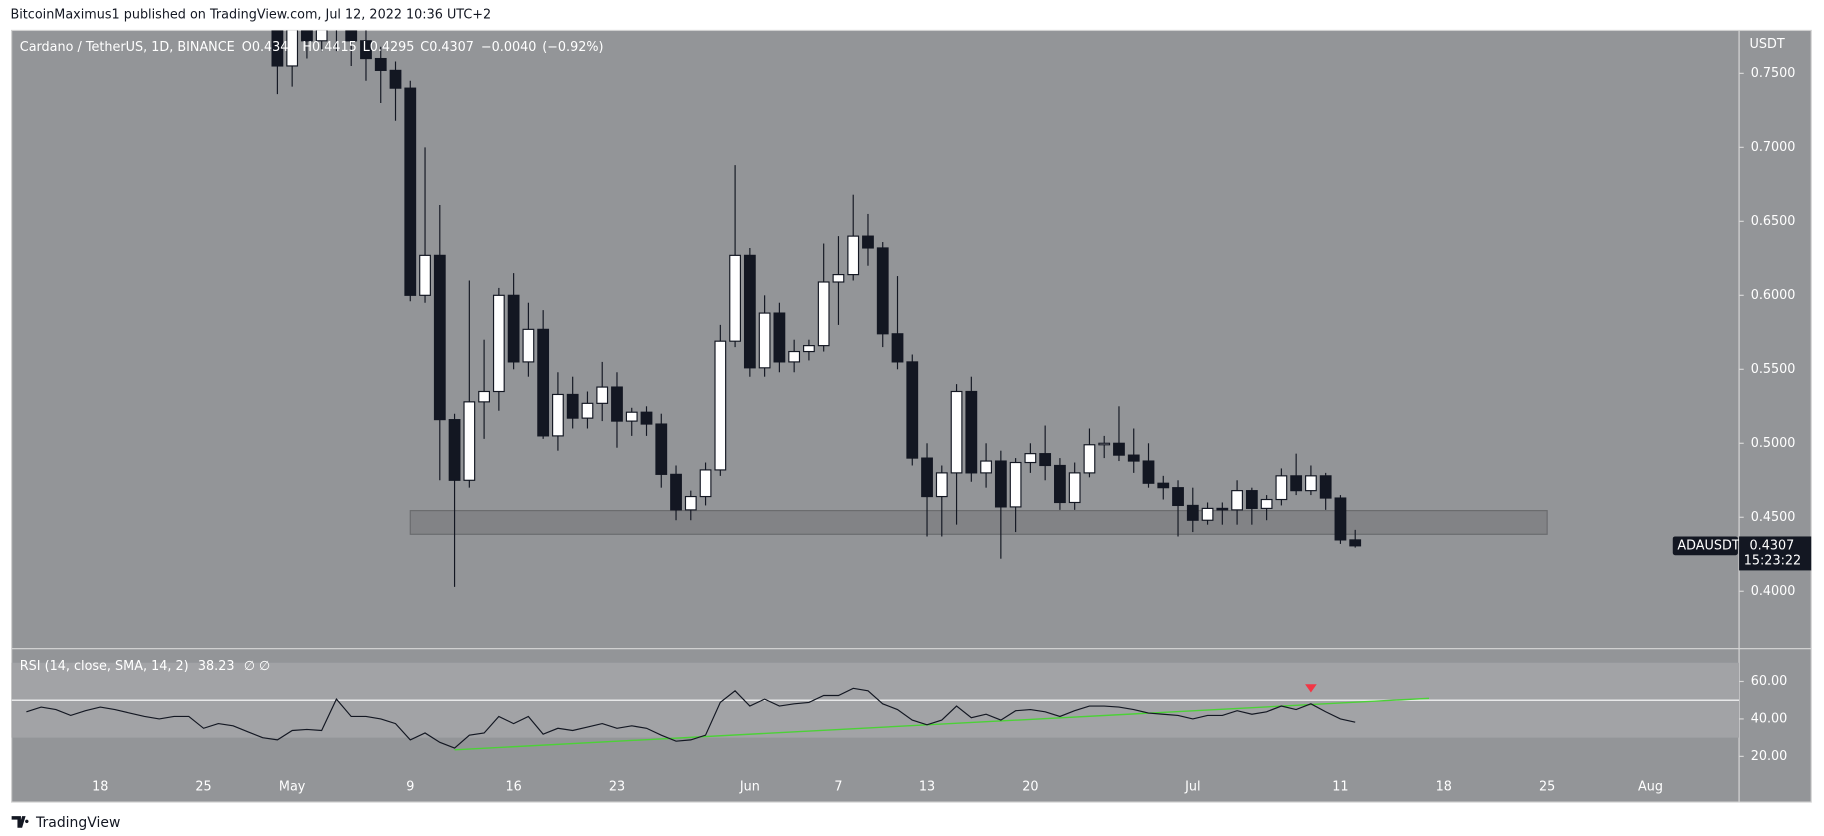 The height and width of the screenshot is (836, 1824). Describe the element at coordinates (617, 786) in the screenshot. I see `x-tick-label: 23` at that location.